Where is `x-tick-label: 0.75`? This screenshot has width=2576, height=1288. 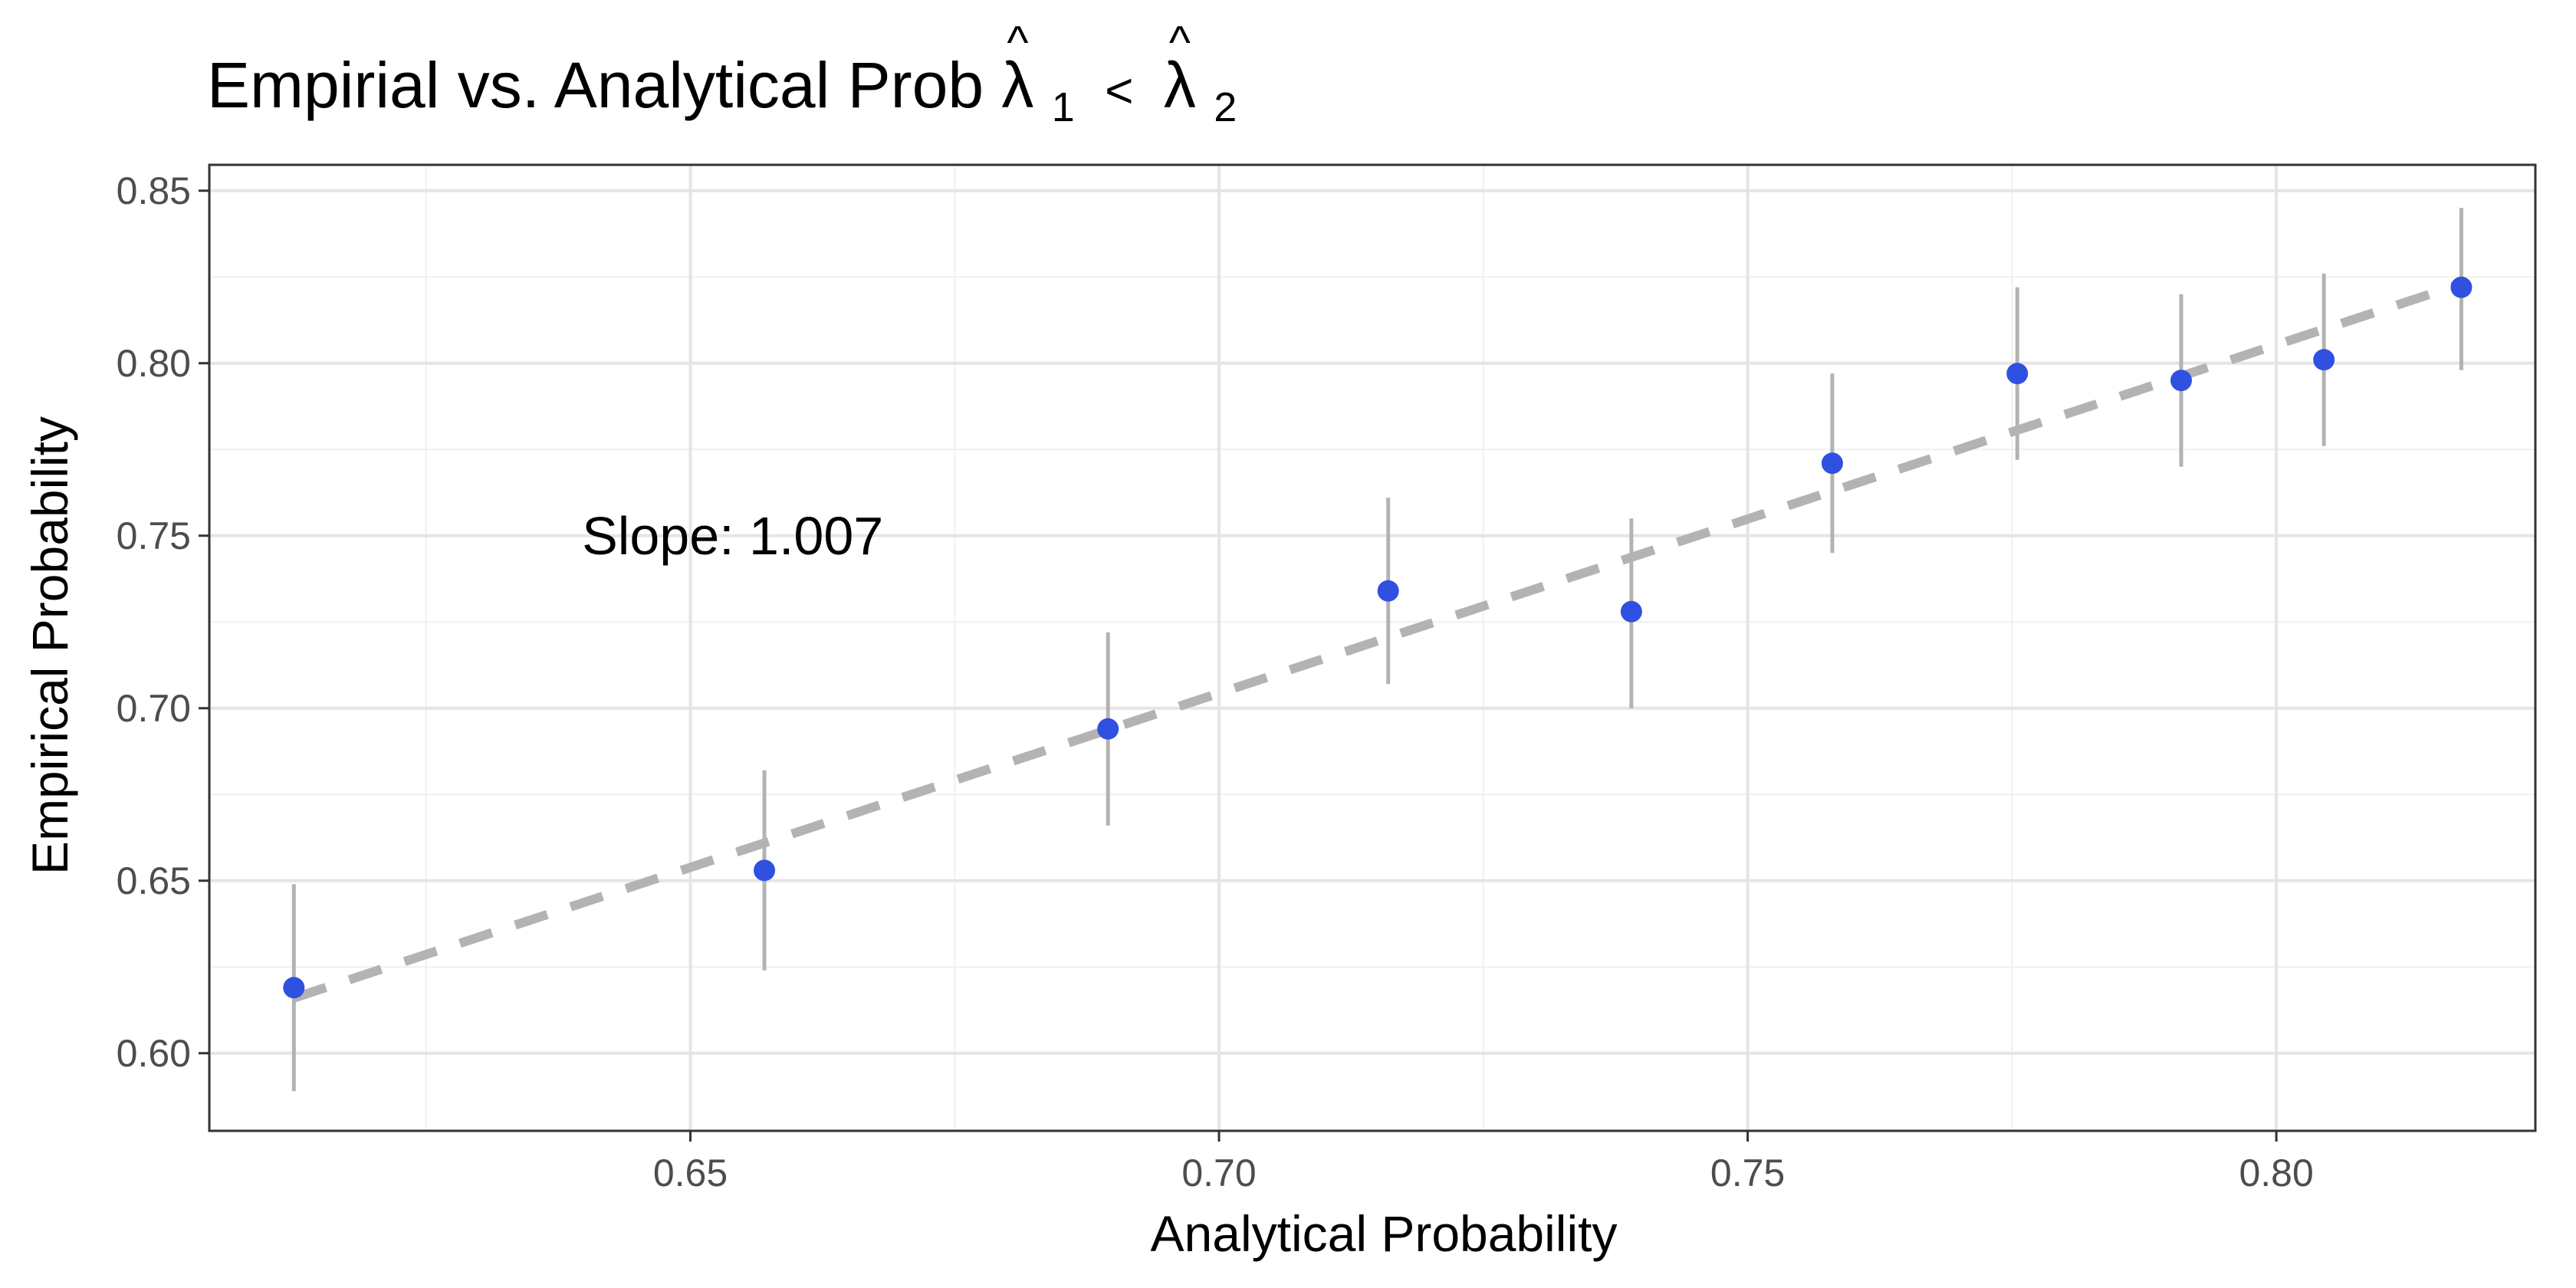
x-tick-label: 0.75 is located at coordinates (1747, 1173).